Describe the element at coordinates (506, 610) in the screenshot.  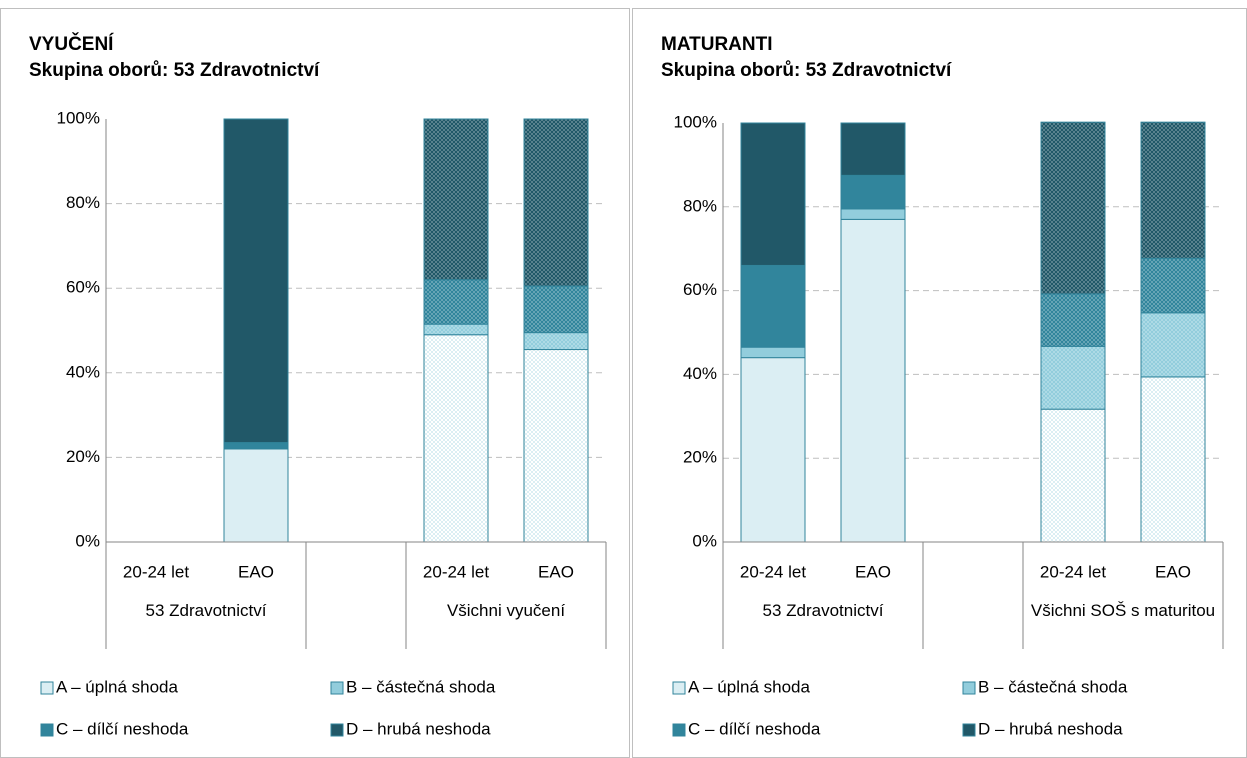
I see `group-label: Všichni vyučení` at that location.